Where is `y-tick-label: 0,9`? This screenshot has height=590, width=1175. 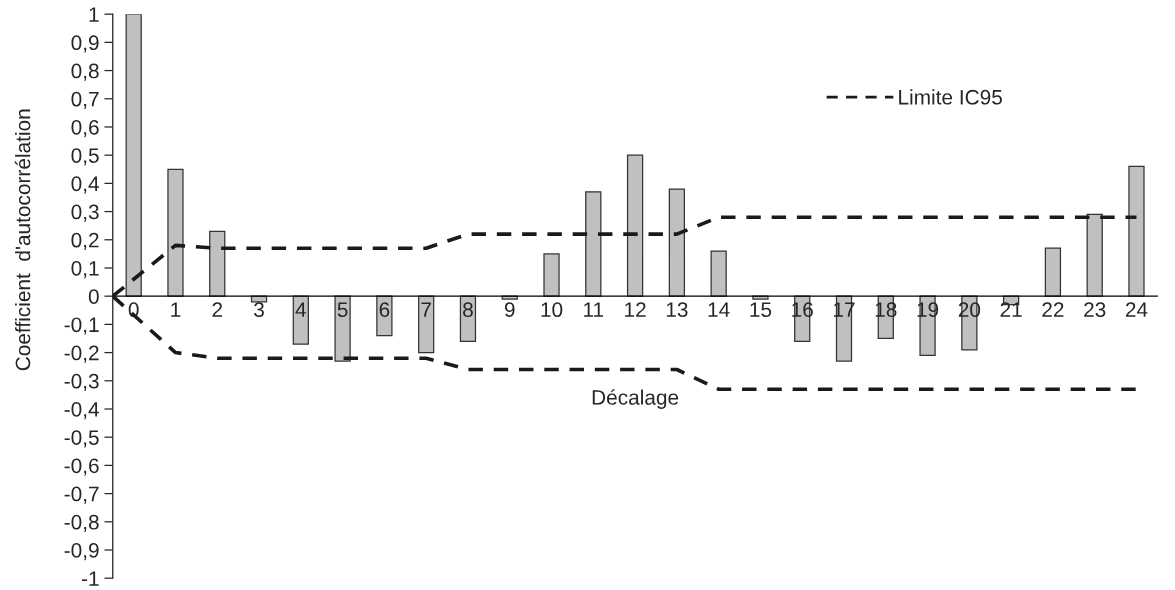
y-tick-label: 0,9 is located at coordinates (85, 44).